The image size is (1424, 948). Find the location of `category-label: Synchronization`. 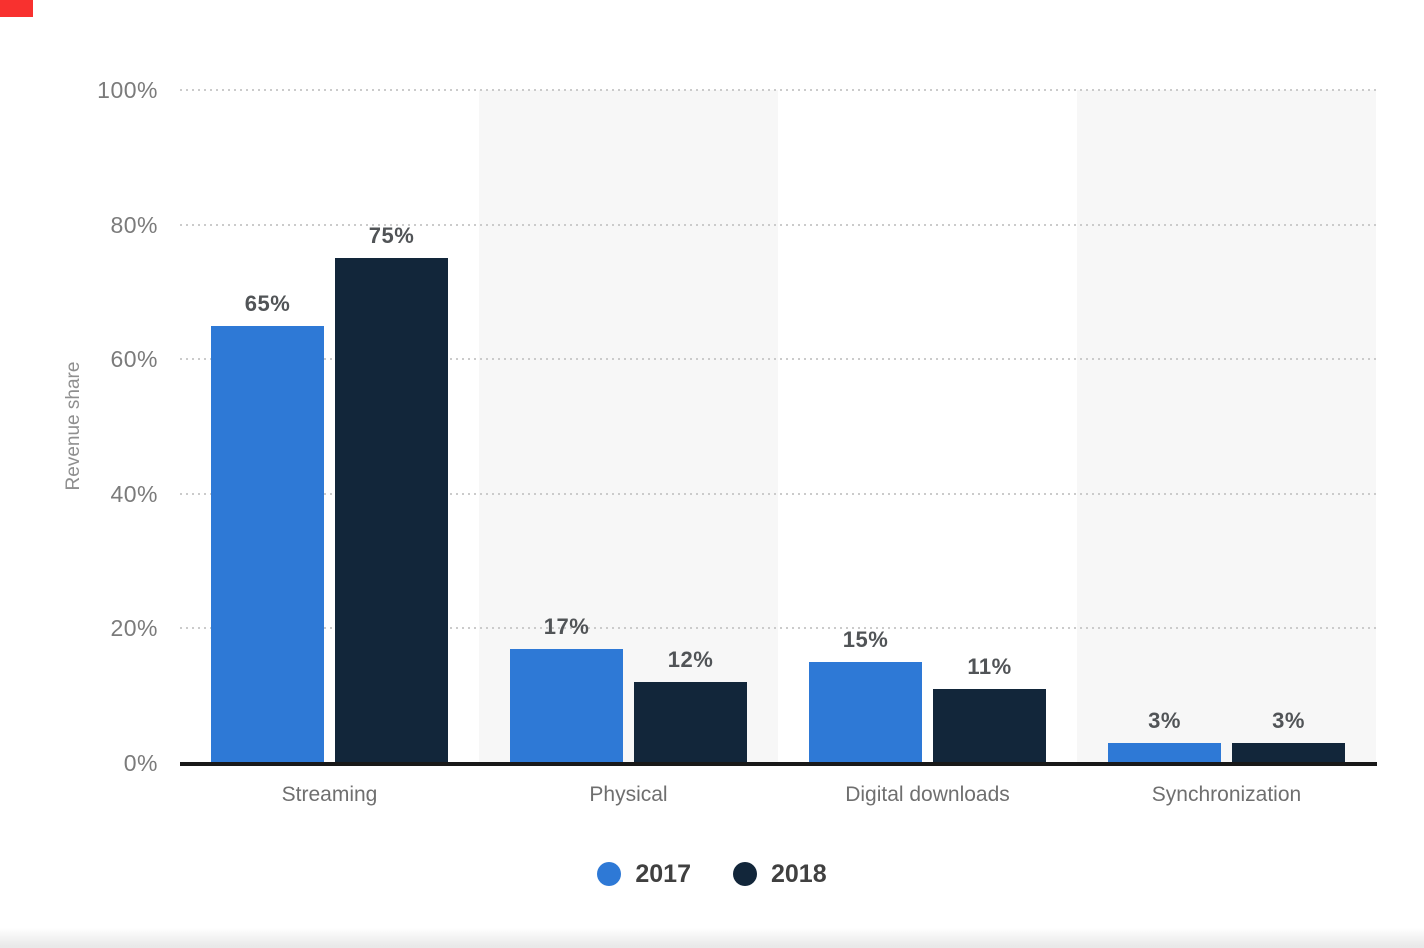

category-label: Synchronization is located at coordinates (1226, 794).